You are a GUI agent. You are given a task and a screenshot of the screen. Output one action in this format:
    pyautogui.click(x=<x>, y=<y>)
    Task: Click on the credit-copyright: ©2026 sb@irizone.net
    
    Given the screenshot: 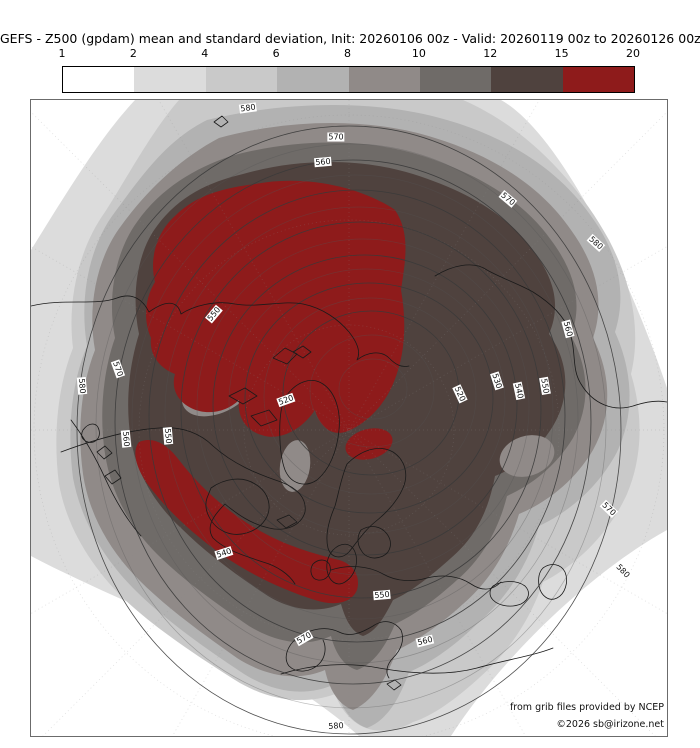 What is the action you would take?
    pyautogui.click(x=610, y=724)
    